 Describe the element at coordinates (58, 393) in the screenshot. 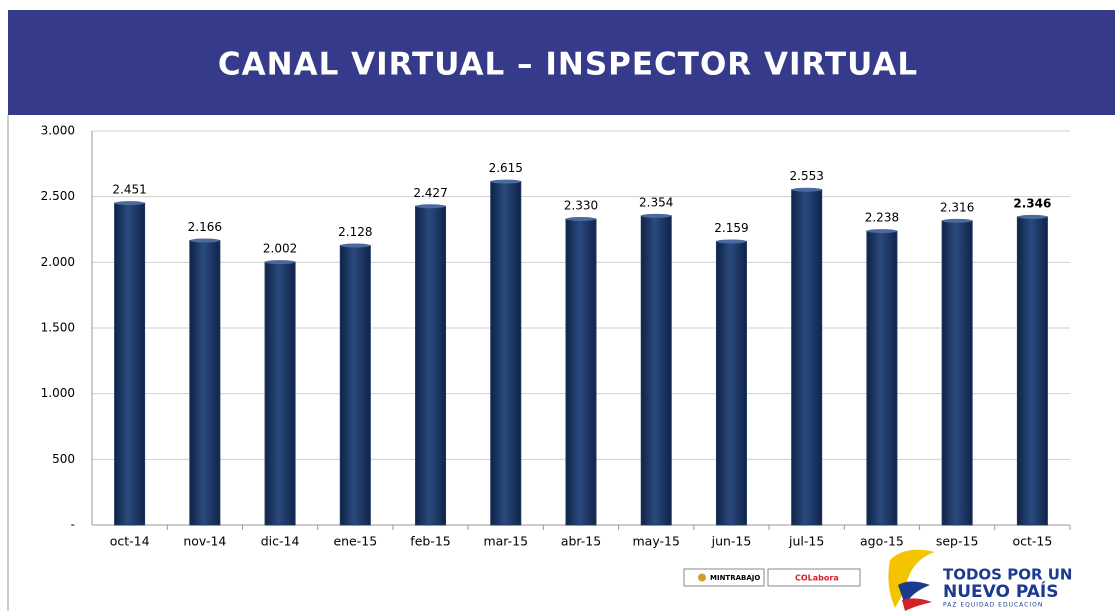

I see `y-tick-label: 1.000` at that location.